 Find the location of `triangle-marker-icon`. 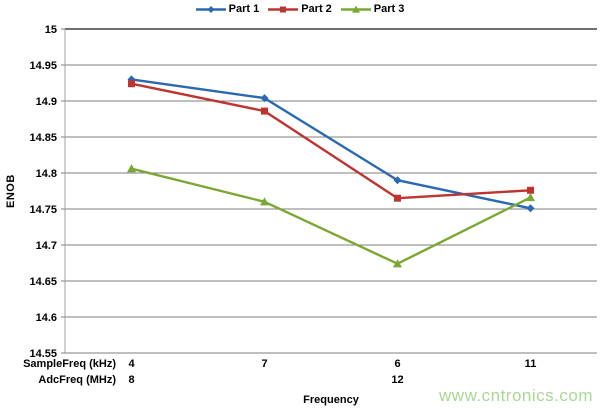

triangle-marker-icon is located at coordinates (355, 9).